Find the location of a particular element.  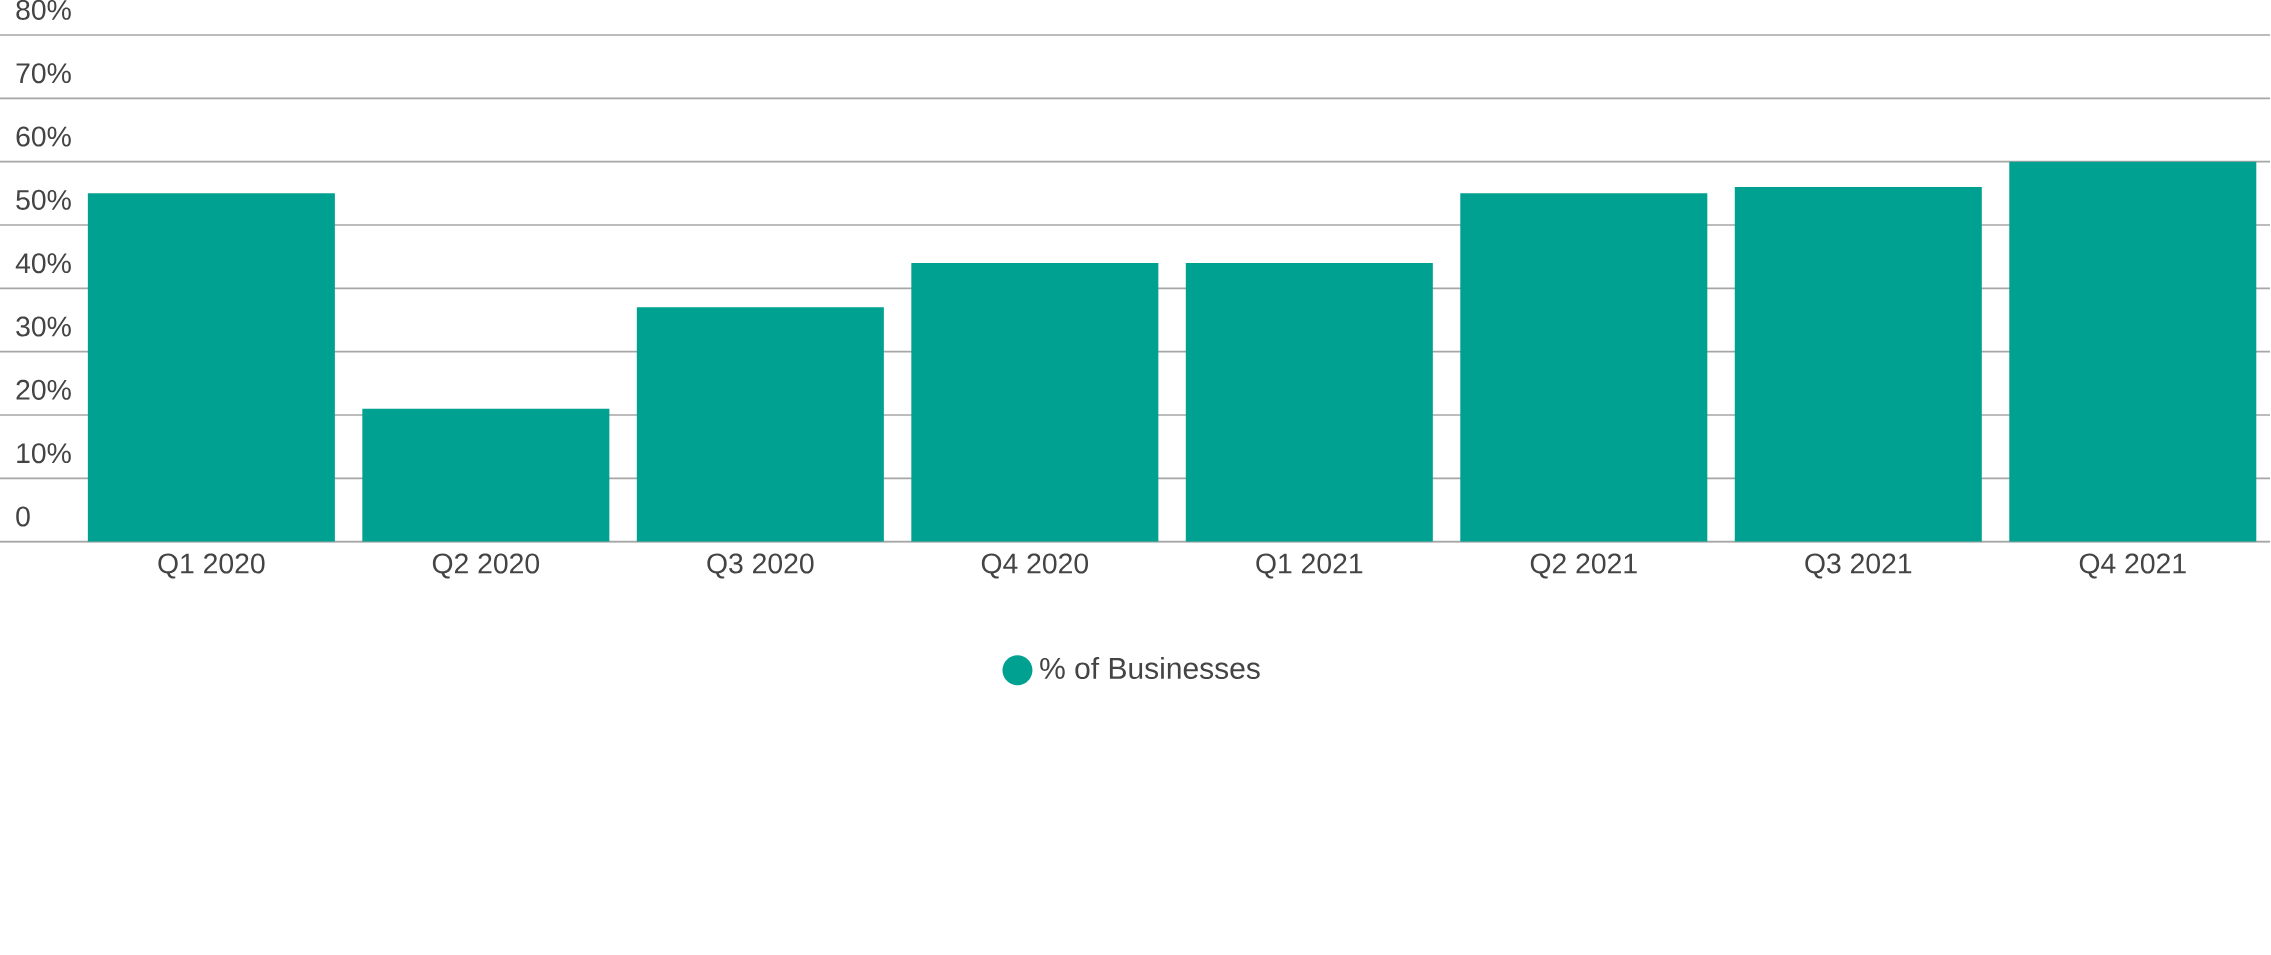

y-tick-label: 80% is located at coordinates (43, 10).